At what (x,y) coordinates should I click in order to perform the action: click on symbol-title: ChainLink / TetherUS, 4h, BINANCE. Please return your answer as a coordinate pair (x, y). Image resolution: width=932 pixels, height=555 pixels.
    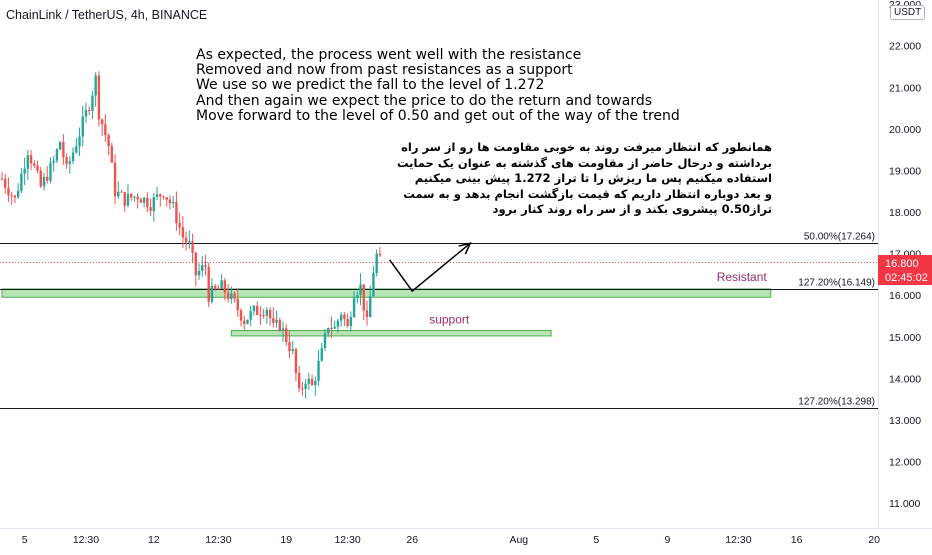
    Looking at the image, I should click on (107, 15).